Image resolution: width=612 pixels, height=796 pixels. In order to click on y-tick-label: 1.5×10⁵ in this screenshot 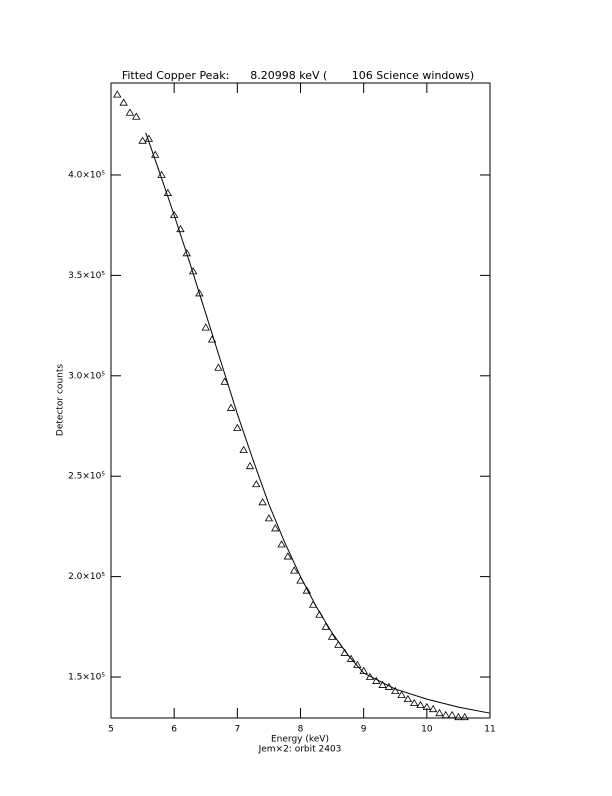, I will do `click(86, 678)`.